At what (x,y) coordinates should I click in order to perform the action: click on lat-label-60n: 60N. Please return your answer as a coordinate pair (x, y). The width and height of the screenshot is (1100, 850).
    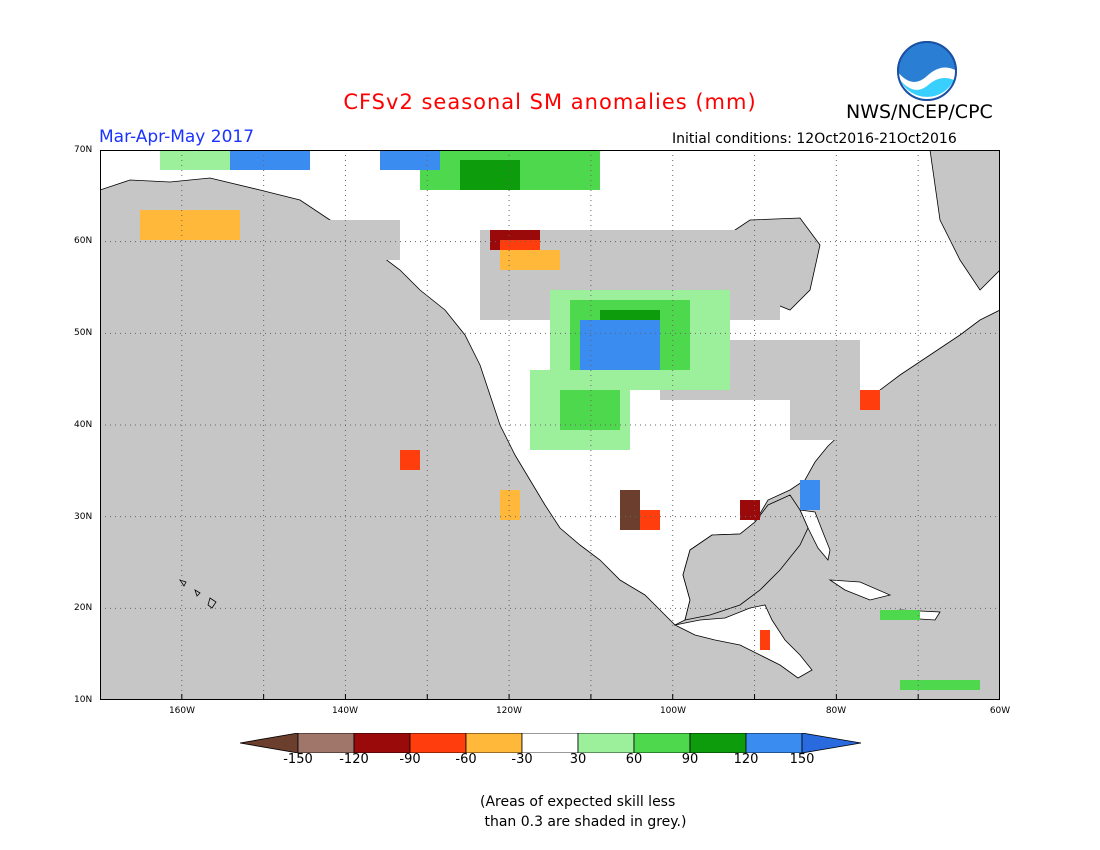
    Looking at the image, I should click on (83, 241).